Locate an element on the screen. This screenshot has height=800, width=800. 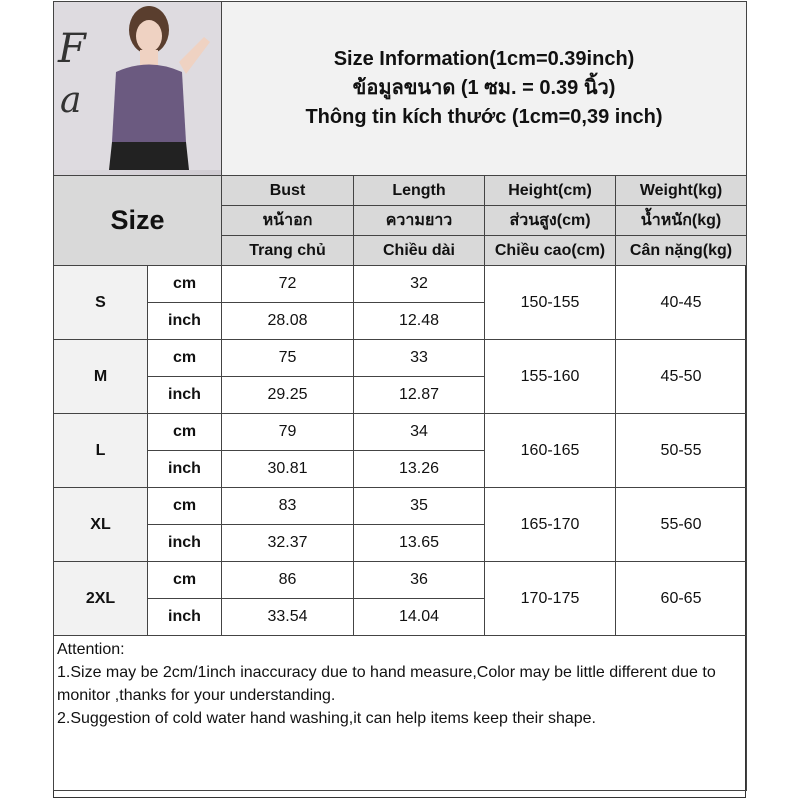
size-row-inch: inch 30.81 13.26 is located at coordinates (400, 469).